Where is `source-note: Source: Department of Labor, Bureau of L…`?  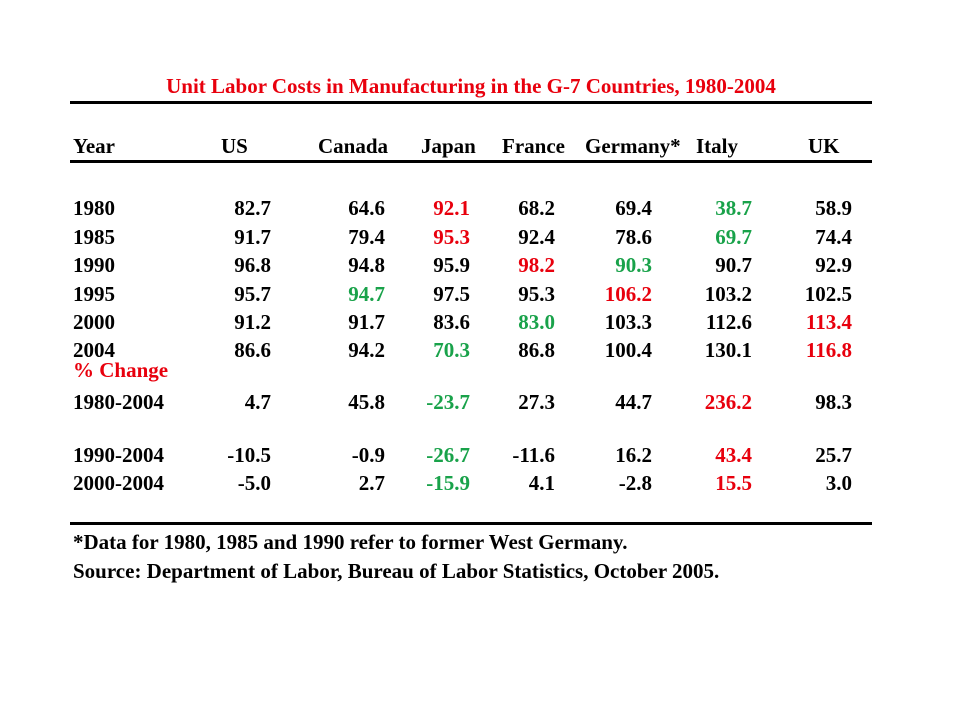
source-note: Source: Department of Labor, Bureau of L… is located at coordinates (396, 571).